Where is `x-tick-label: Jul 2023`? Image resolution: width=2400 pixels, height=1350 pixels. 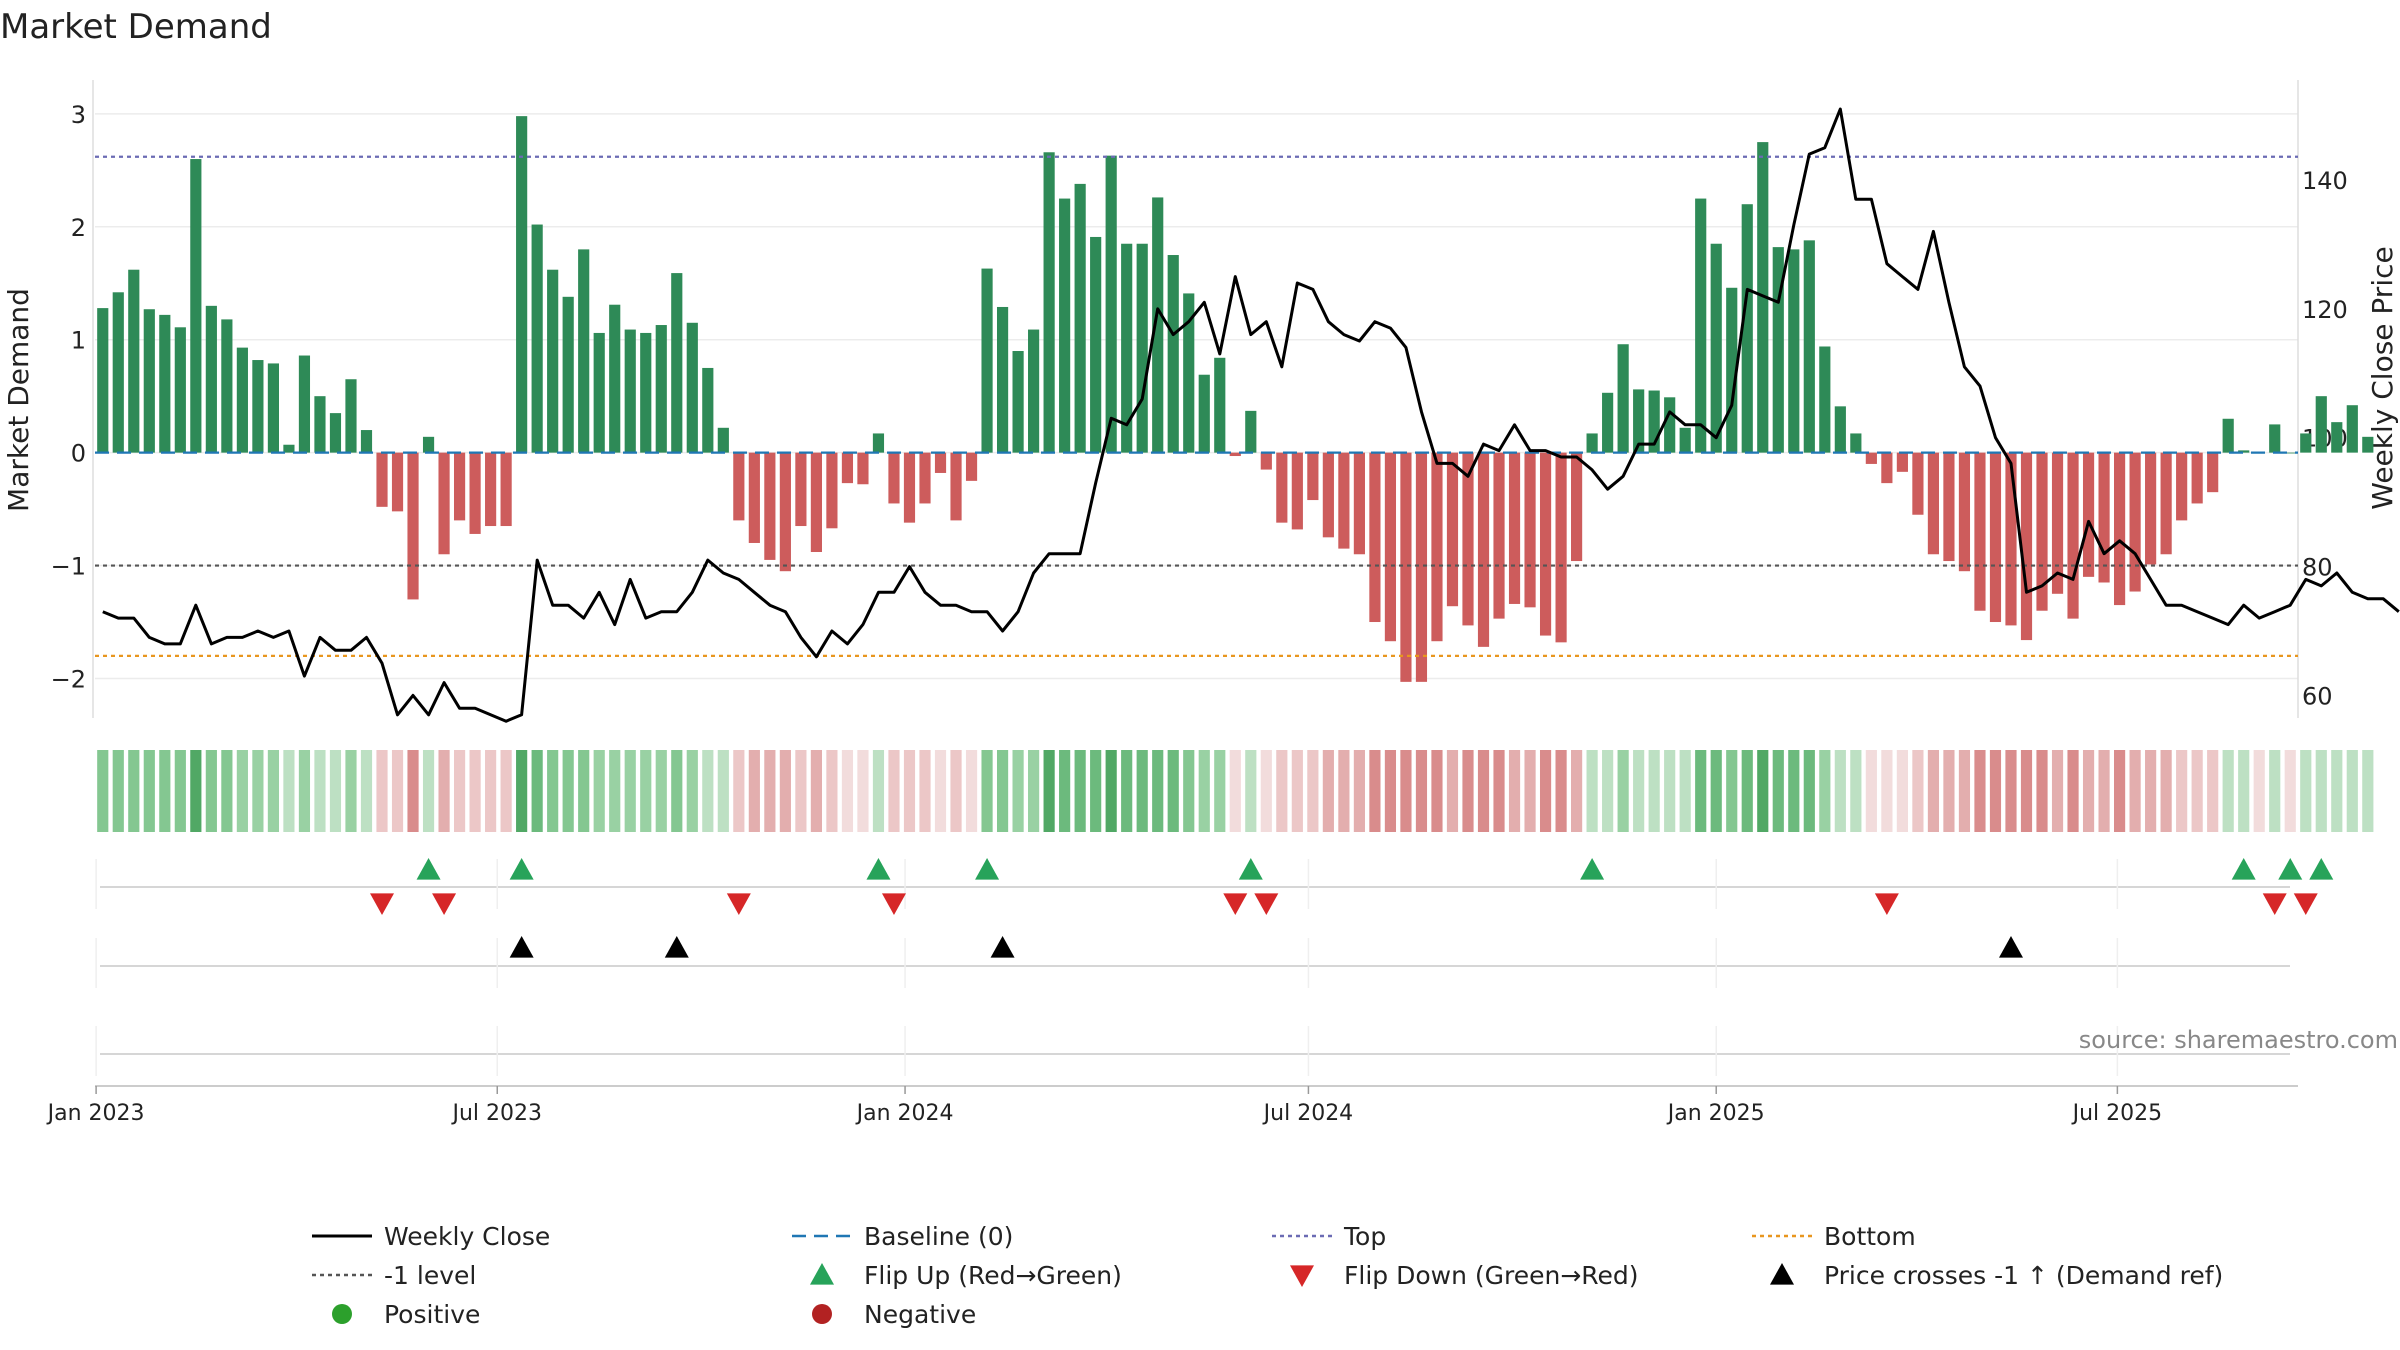 x-tick-label: Jul 2023 is located at coordinates (496, 1113).